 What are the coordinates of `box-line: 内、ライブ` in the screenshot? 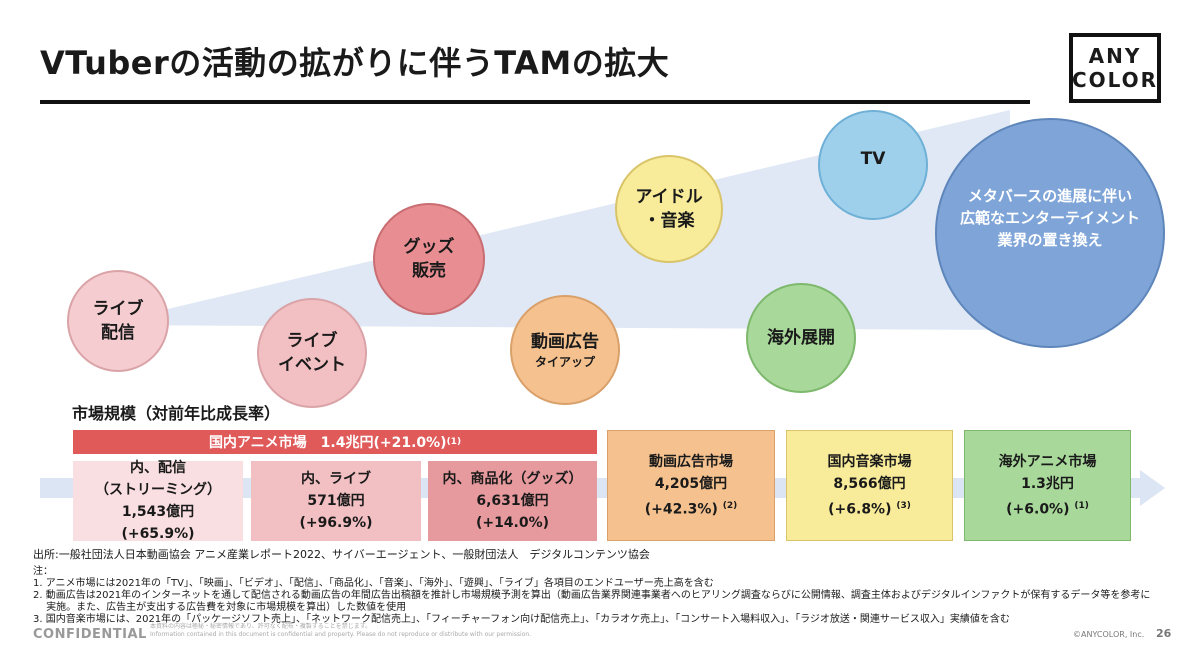 It's located at (336, 479).